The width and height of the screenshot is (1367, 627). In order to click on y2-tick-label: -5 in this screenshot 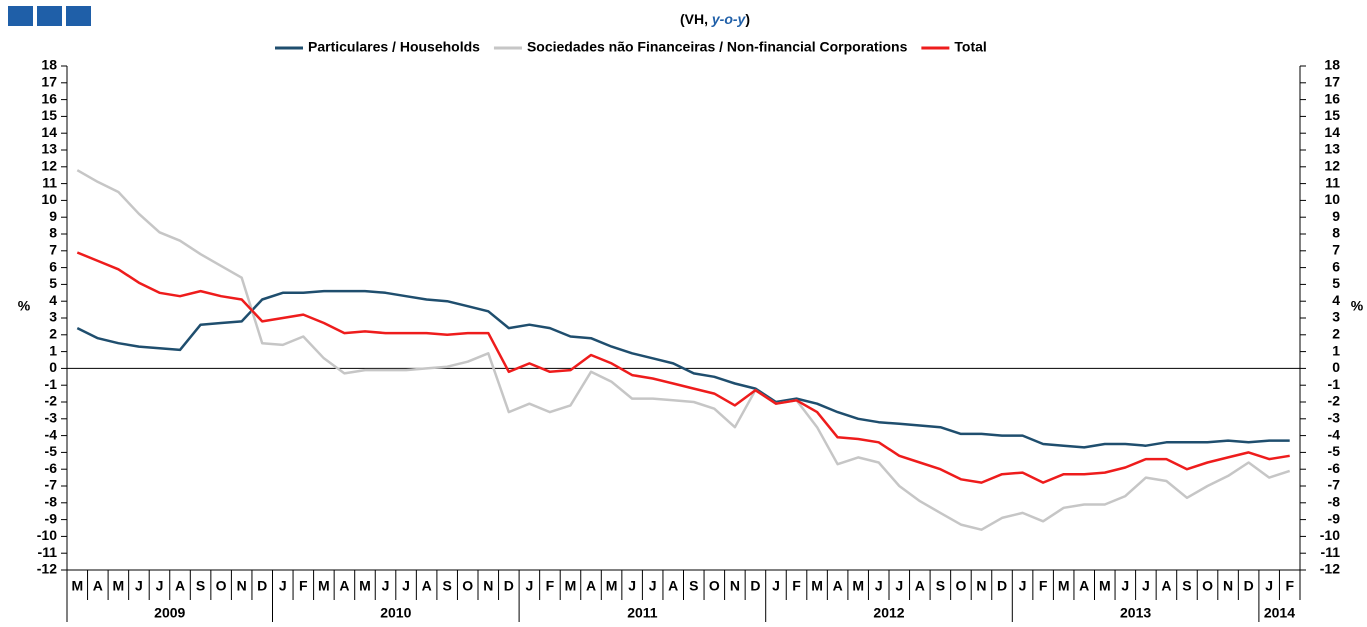, I will do `click(1334, 451)`.